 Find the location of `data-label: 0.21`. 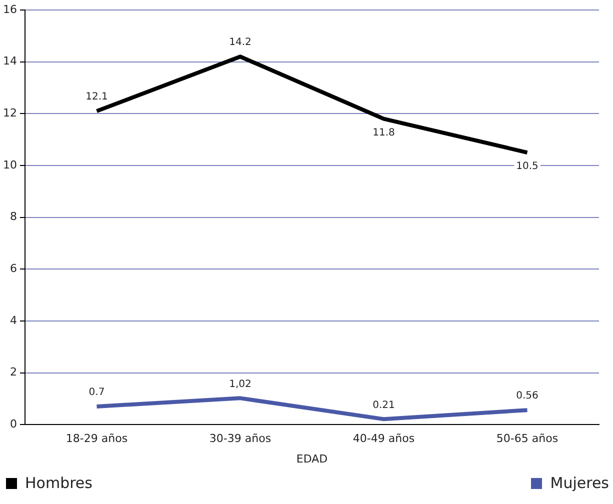

data-label: 0.21 is located at coordinates (383, 405).